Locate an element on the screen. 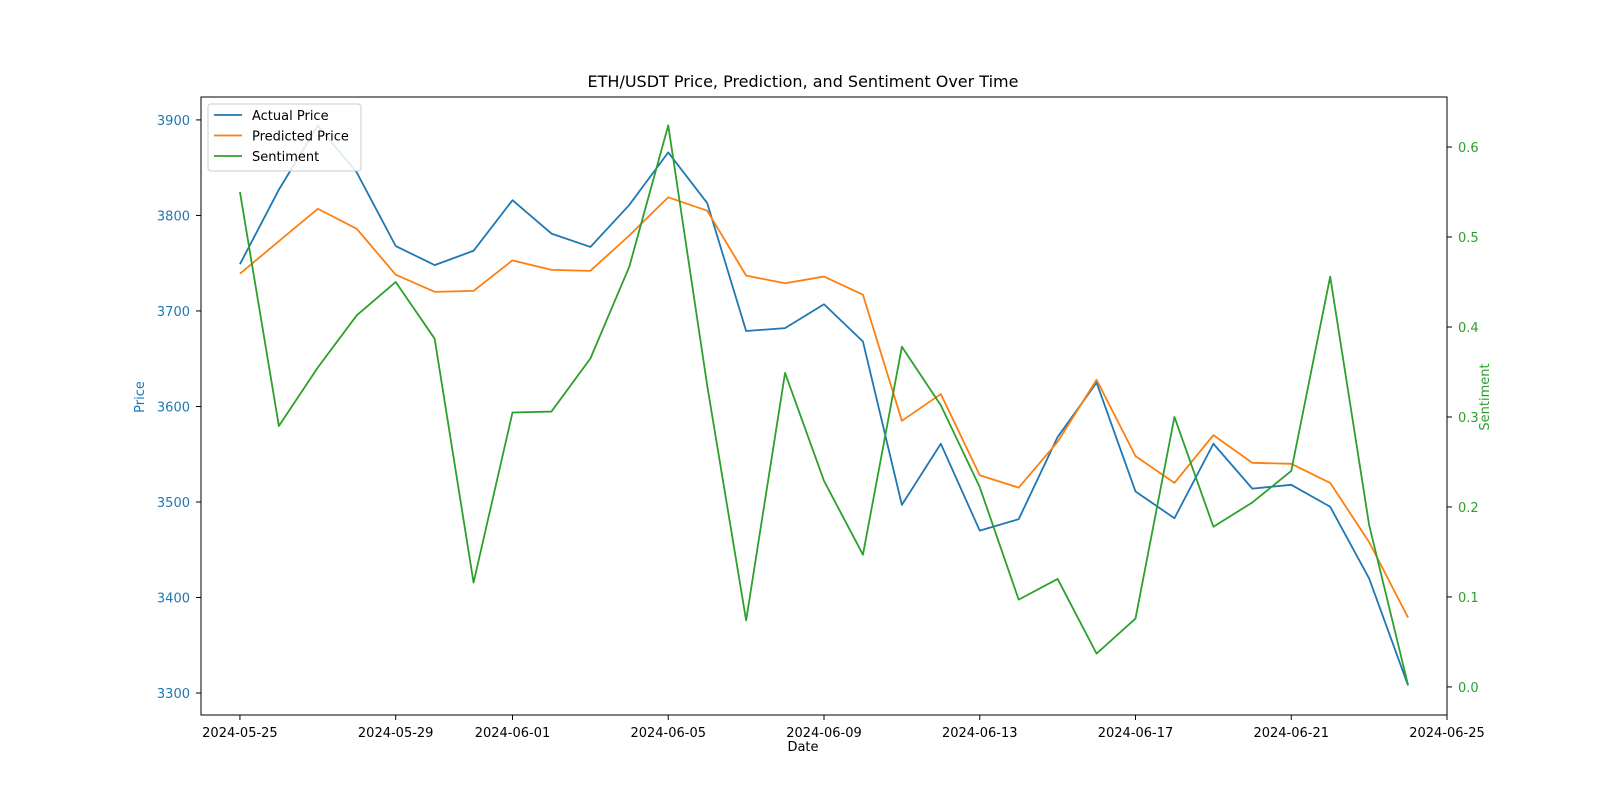 This screenshot has width=1600, height=800. y2-tick-label: 0.4 is located at coordinates (1468, 328).